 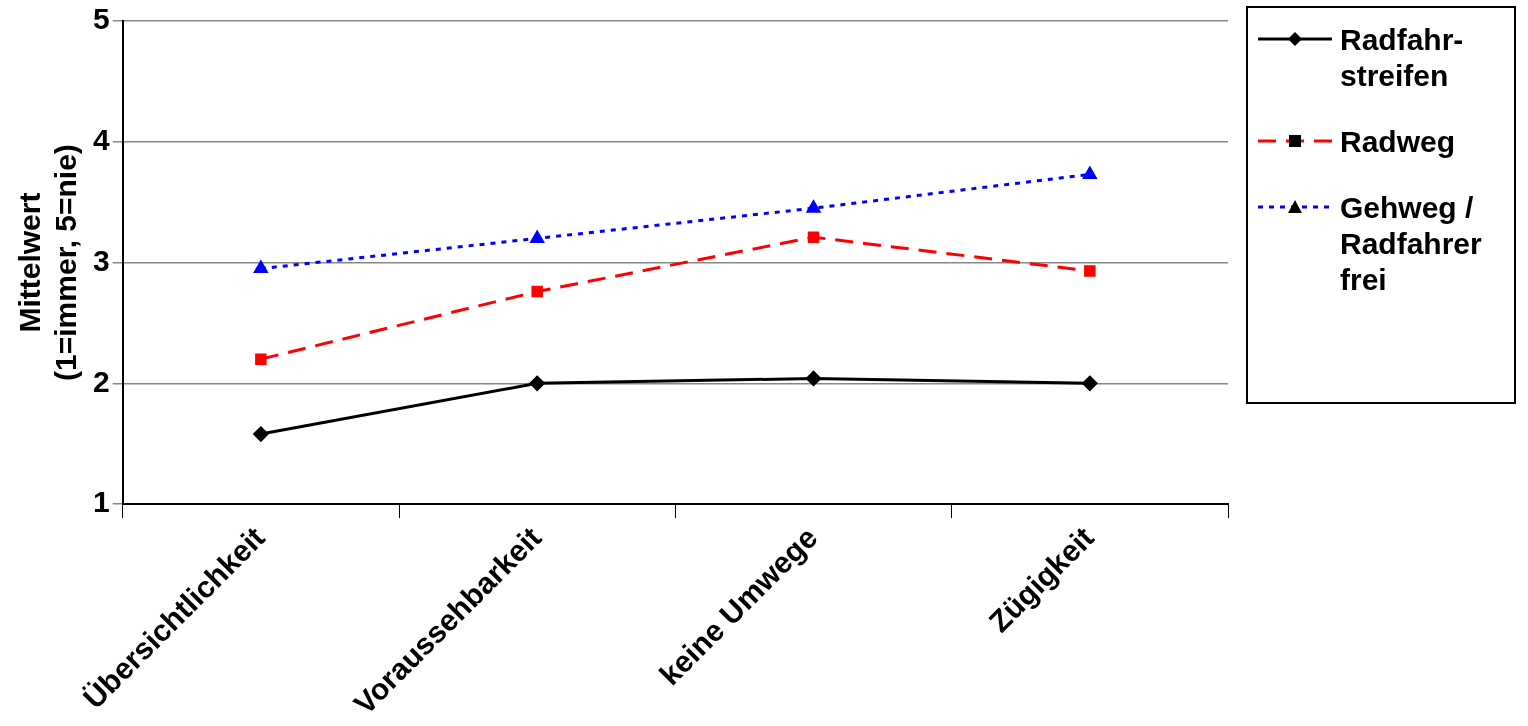 I want to click on legend-label: Radfahr-streifen, so click(x=1402, y=58).